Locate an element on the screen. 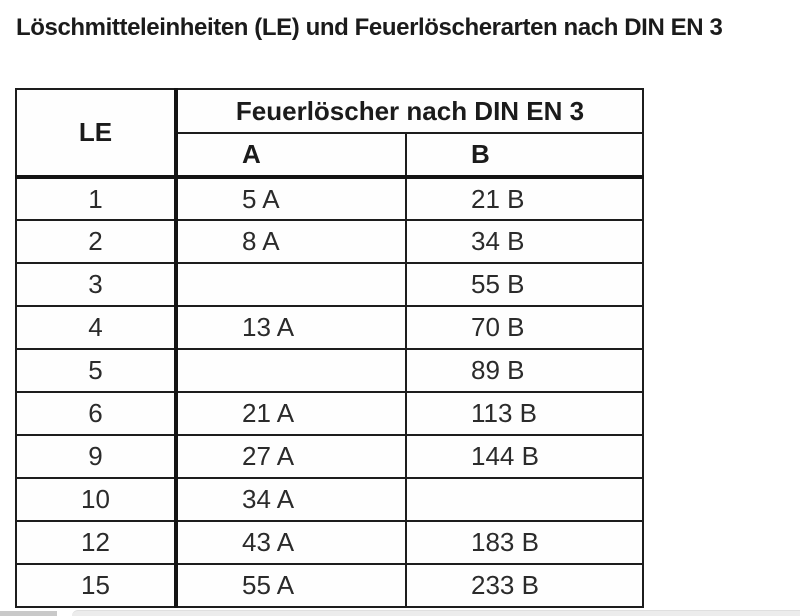 This screenshot has width=800, height=616. table-row: 5 89 B is located at coordinates (330, 370).